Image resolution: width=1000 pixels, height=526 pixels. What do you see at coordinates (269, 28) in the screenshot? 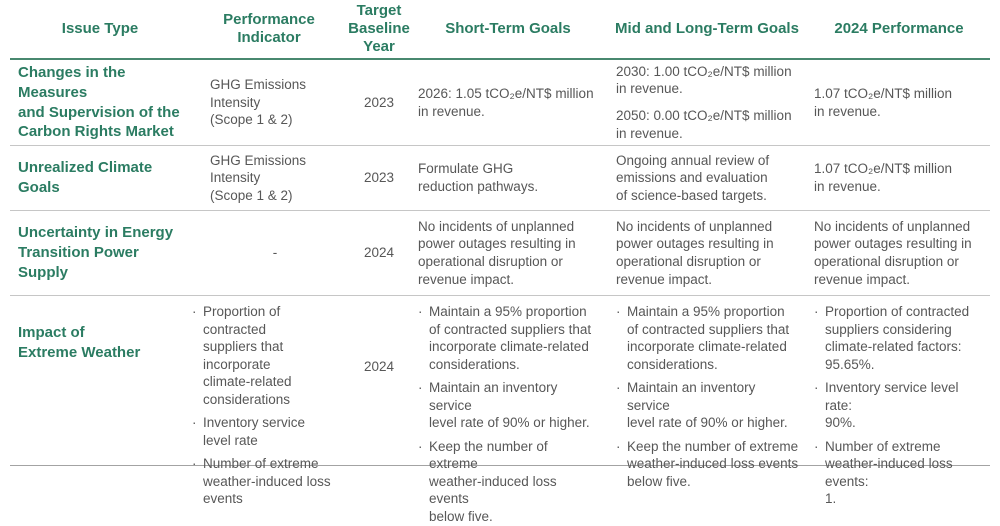
I see `column-header-performance-indicator: Performance Indicator` at bounding box center [269, 28].